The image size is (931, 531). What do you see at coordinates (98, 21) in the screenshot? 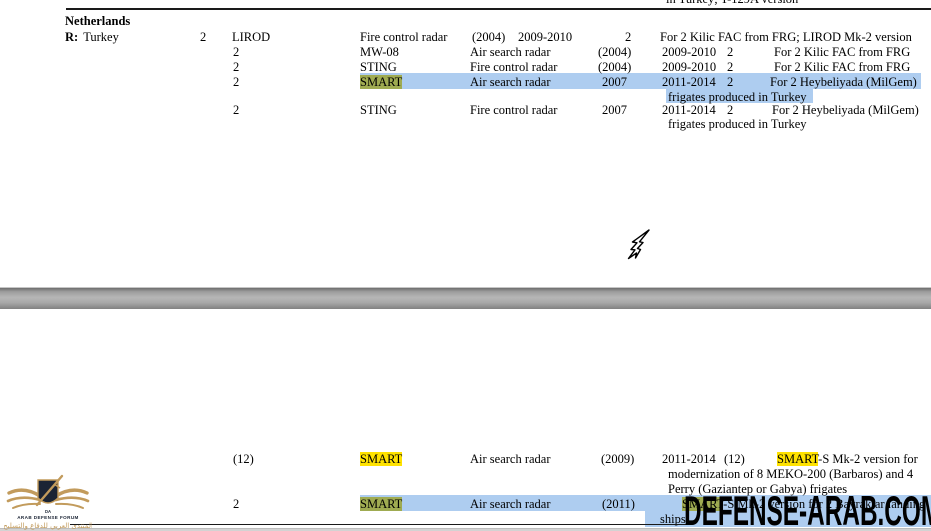
I see `country-header: Netherlands` at bounding box center [98, 21].